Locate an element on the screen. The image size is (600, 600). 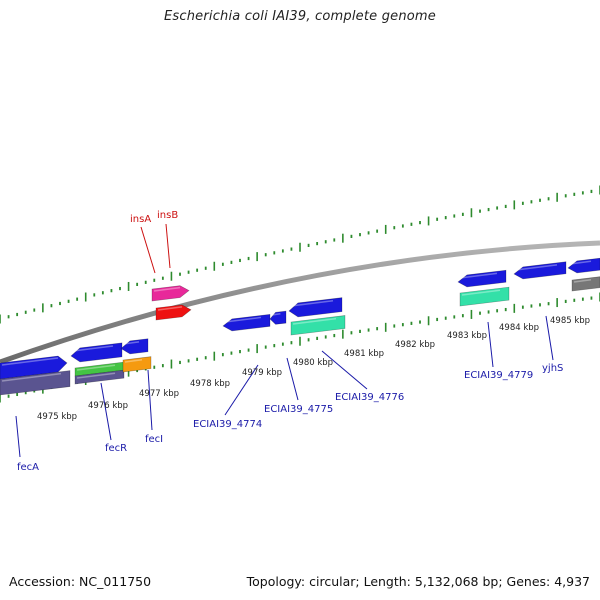
gene-fecr-green-highlight is located at coordinates (96, 367).